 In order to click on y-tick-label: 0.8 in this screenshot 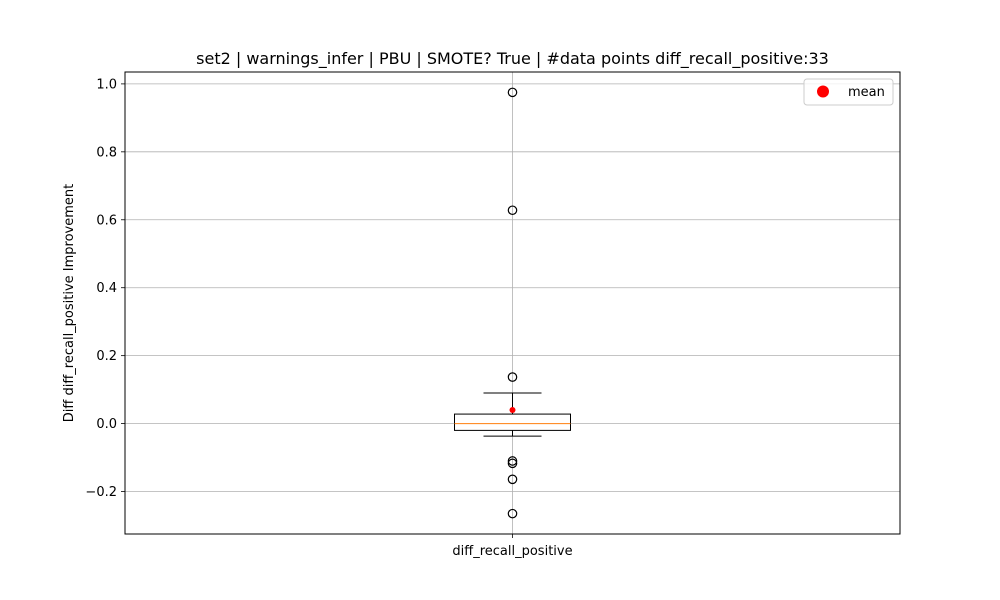, I will do `click(106, 152)`.